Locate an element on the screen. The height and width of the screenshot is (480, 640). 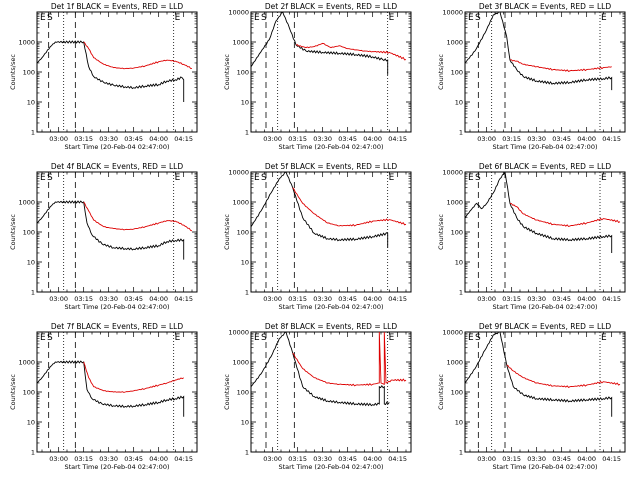
panel-title: Det 9f BLACK = Events, RED = LLD is located at coordinates (545, 326).